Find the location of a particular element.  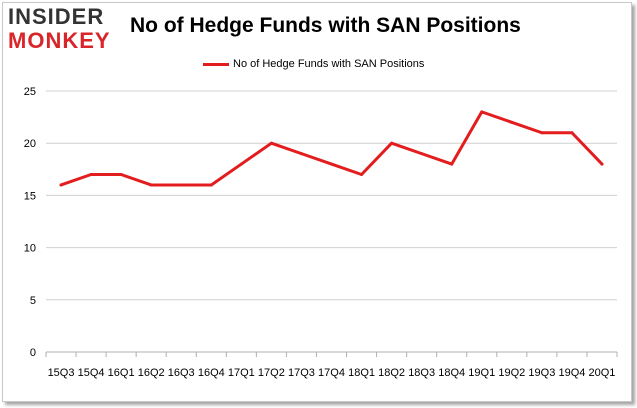

x-tick-label: 15Q3 is located at coordinates (61, 373).